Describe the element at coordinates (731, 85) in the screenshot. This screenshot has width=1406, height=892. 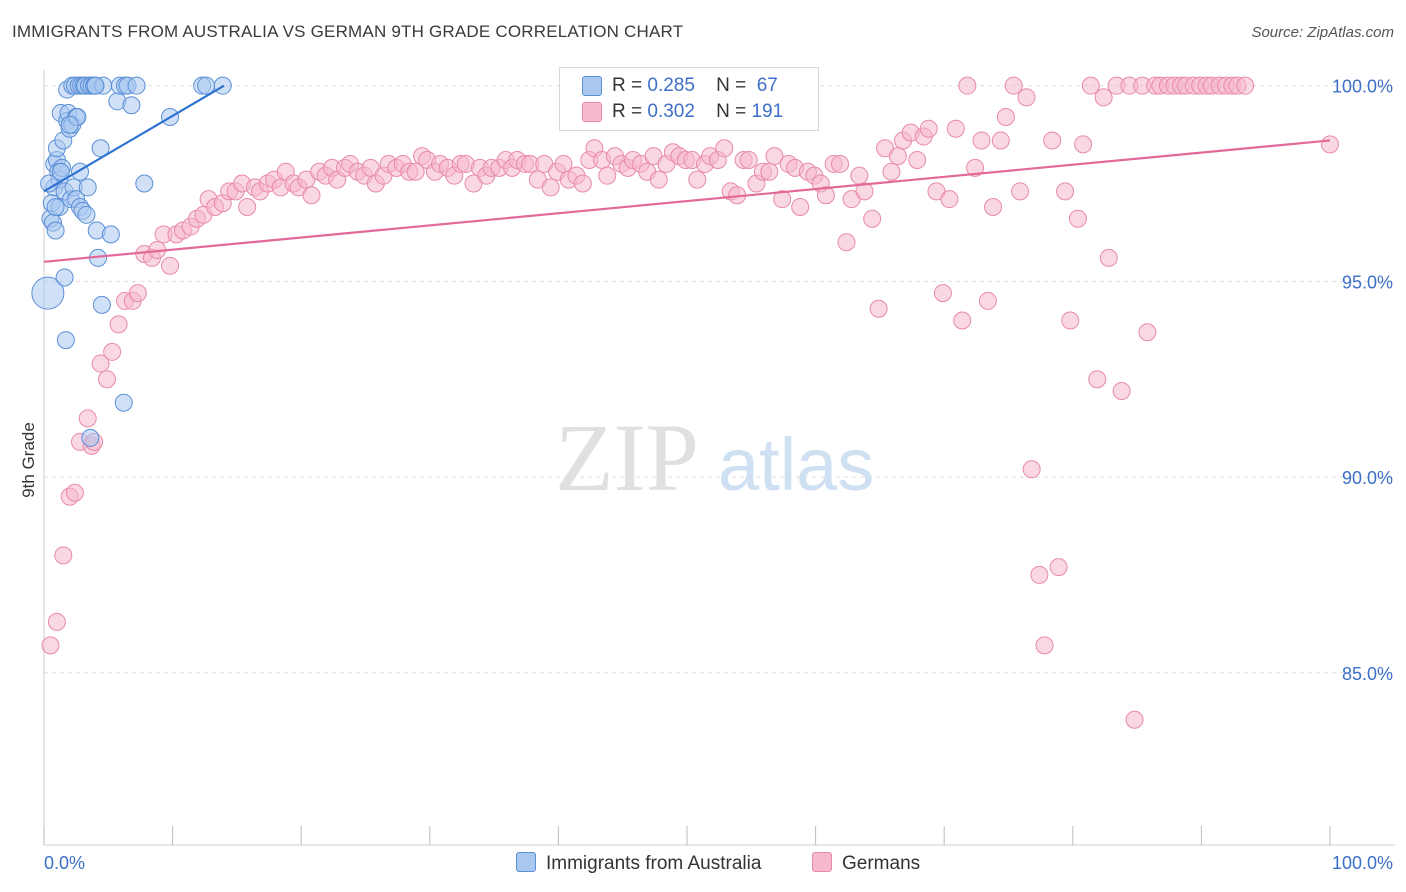
I see `legend-n-label: N =` at that location.